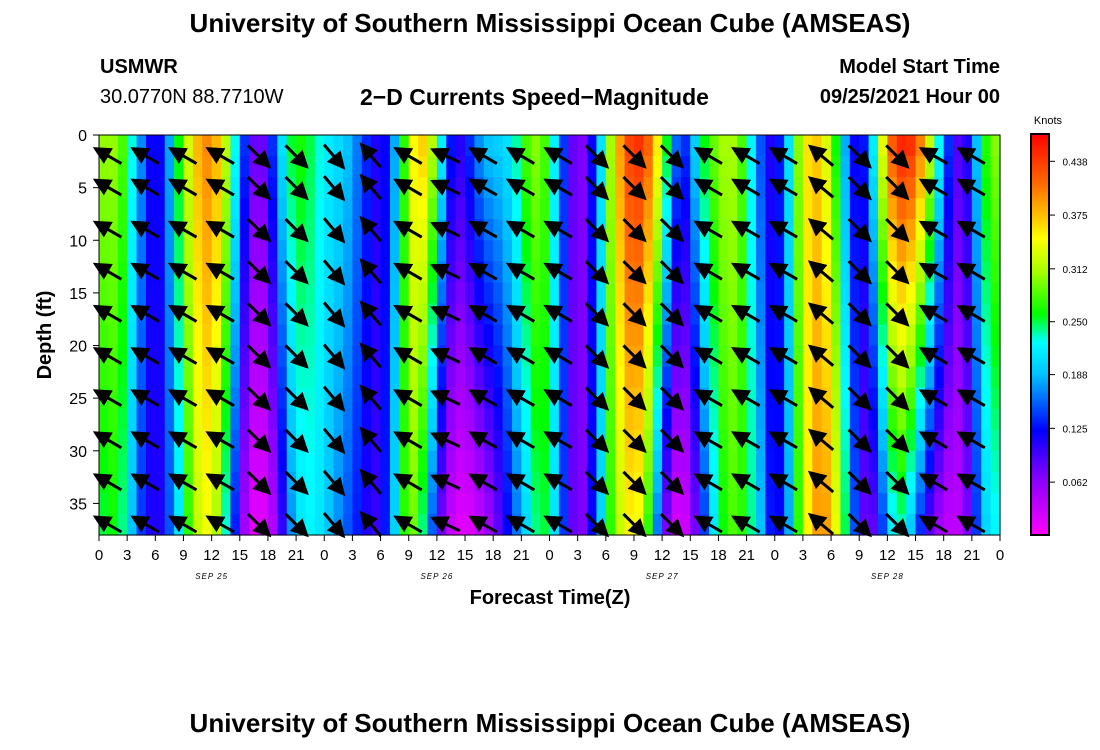 This screenshot has height=750, width=1100. I want to click on x-tick-label: 3, so click(803, 555).